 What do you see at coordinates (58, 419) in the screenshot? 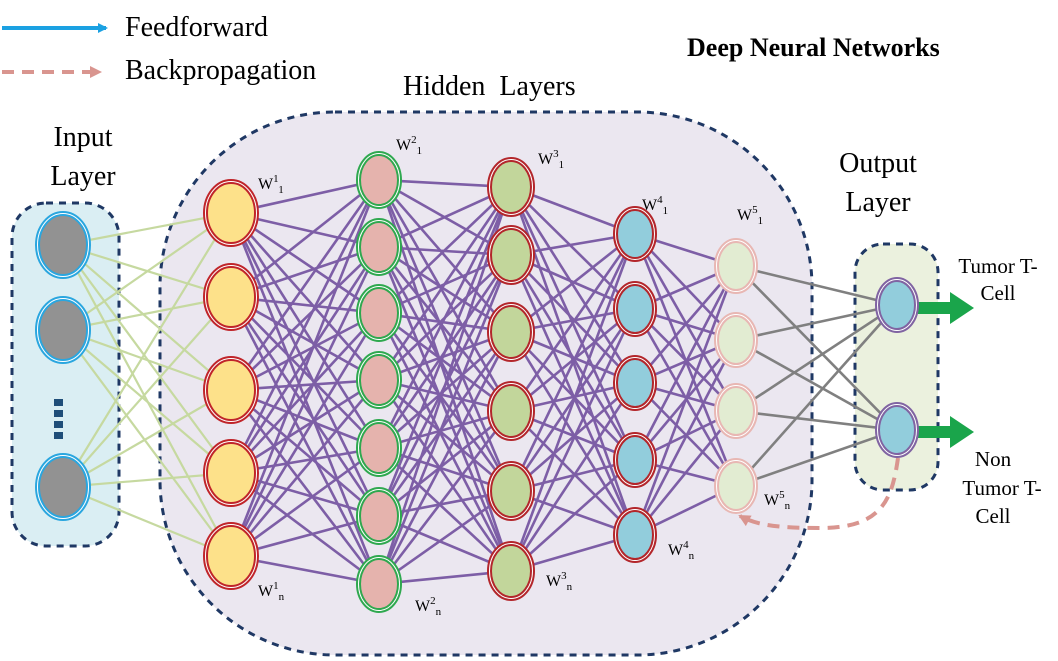
I see `input-ellipsis` at bounding box center [58, 419].